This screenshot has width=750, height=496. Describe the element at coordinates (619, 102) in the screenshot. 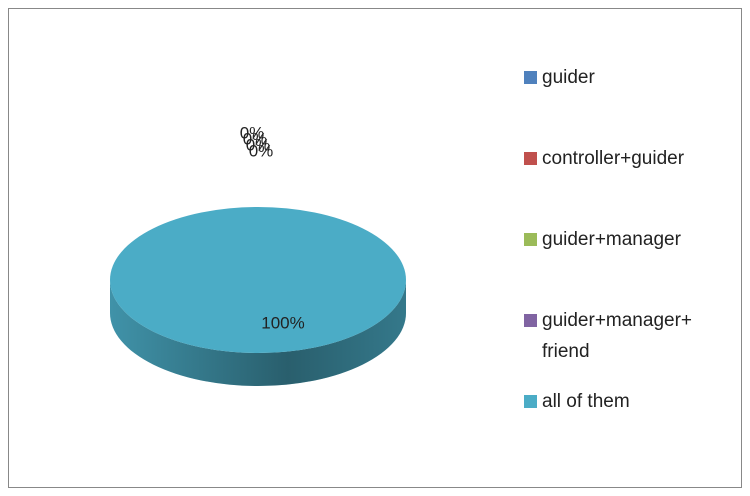

I see `legend-item: guider` at that location.